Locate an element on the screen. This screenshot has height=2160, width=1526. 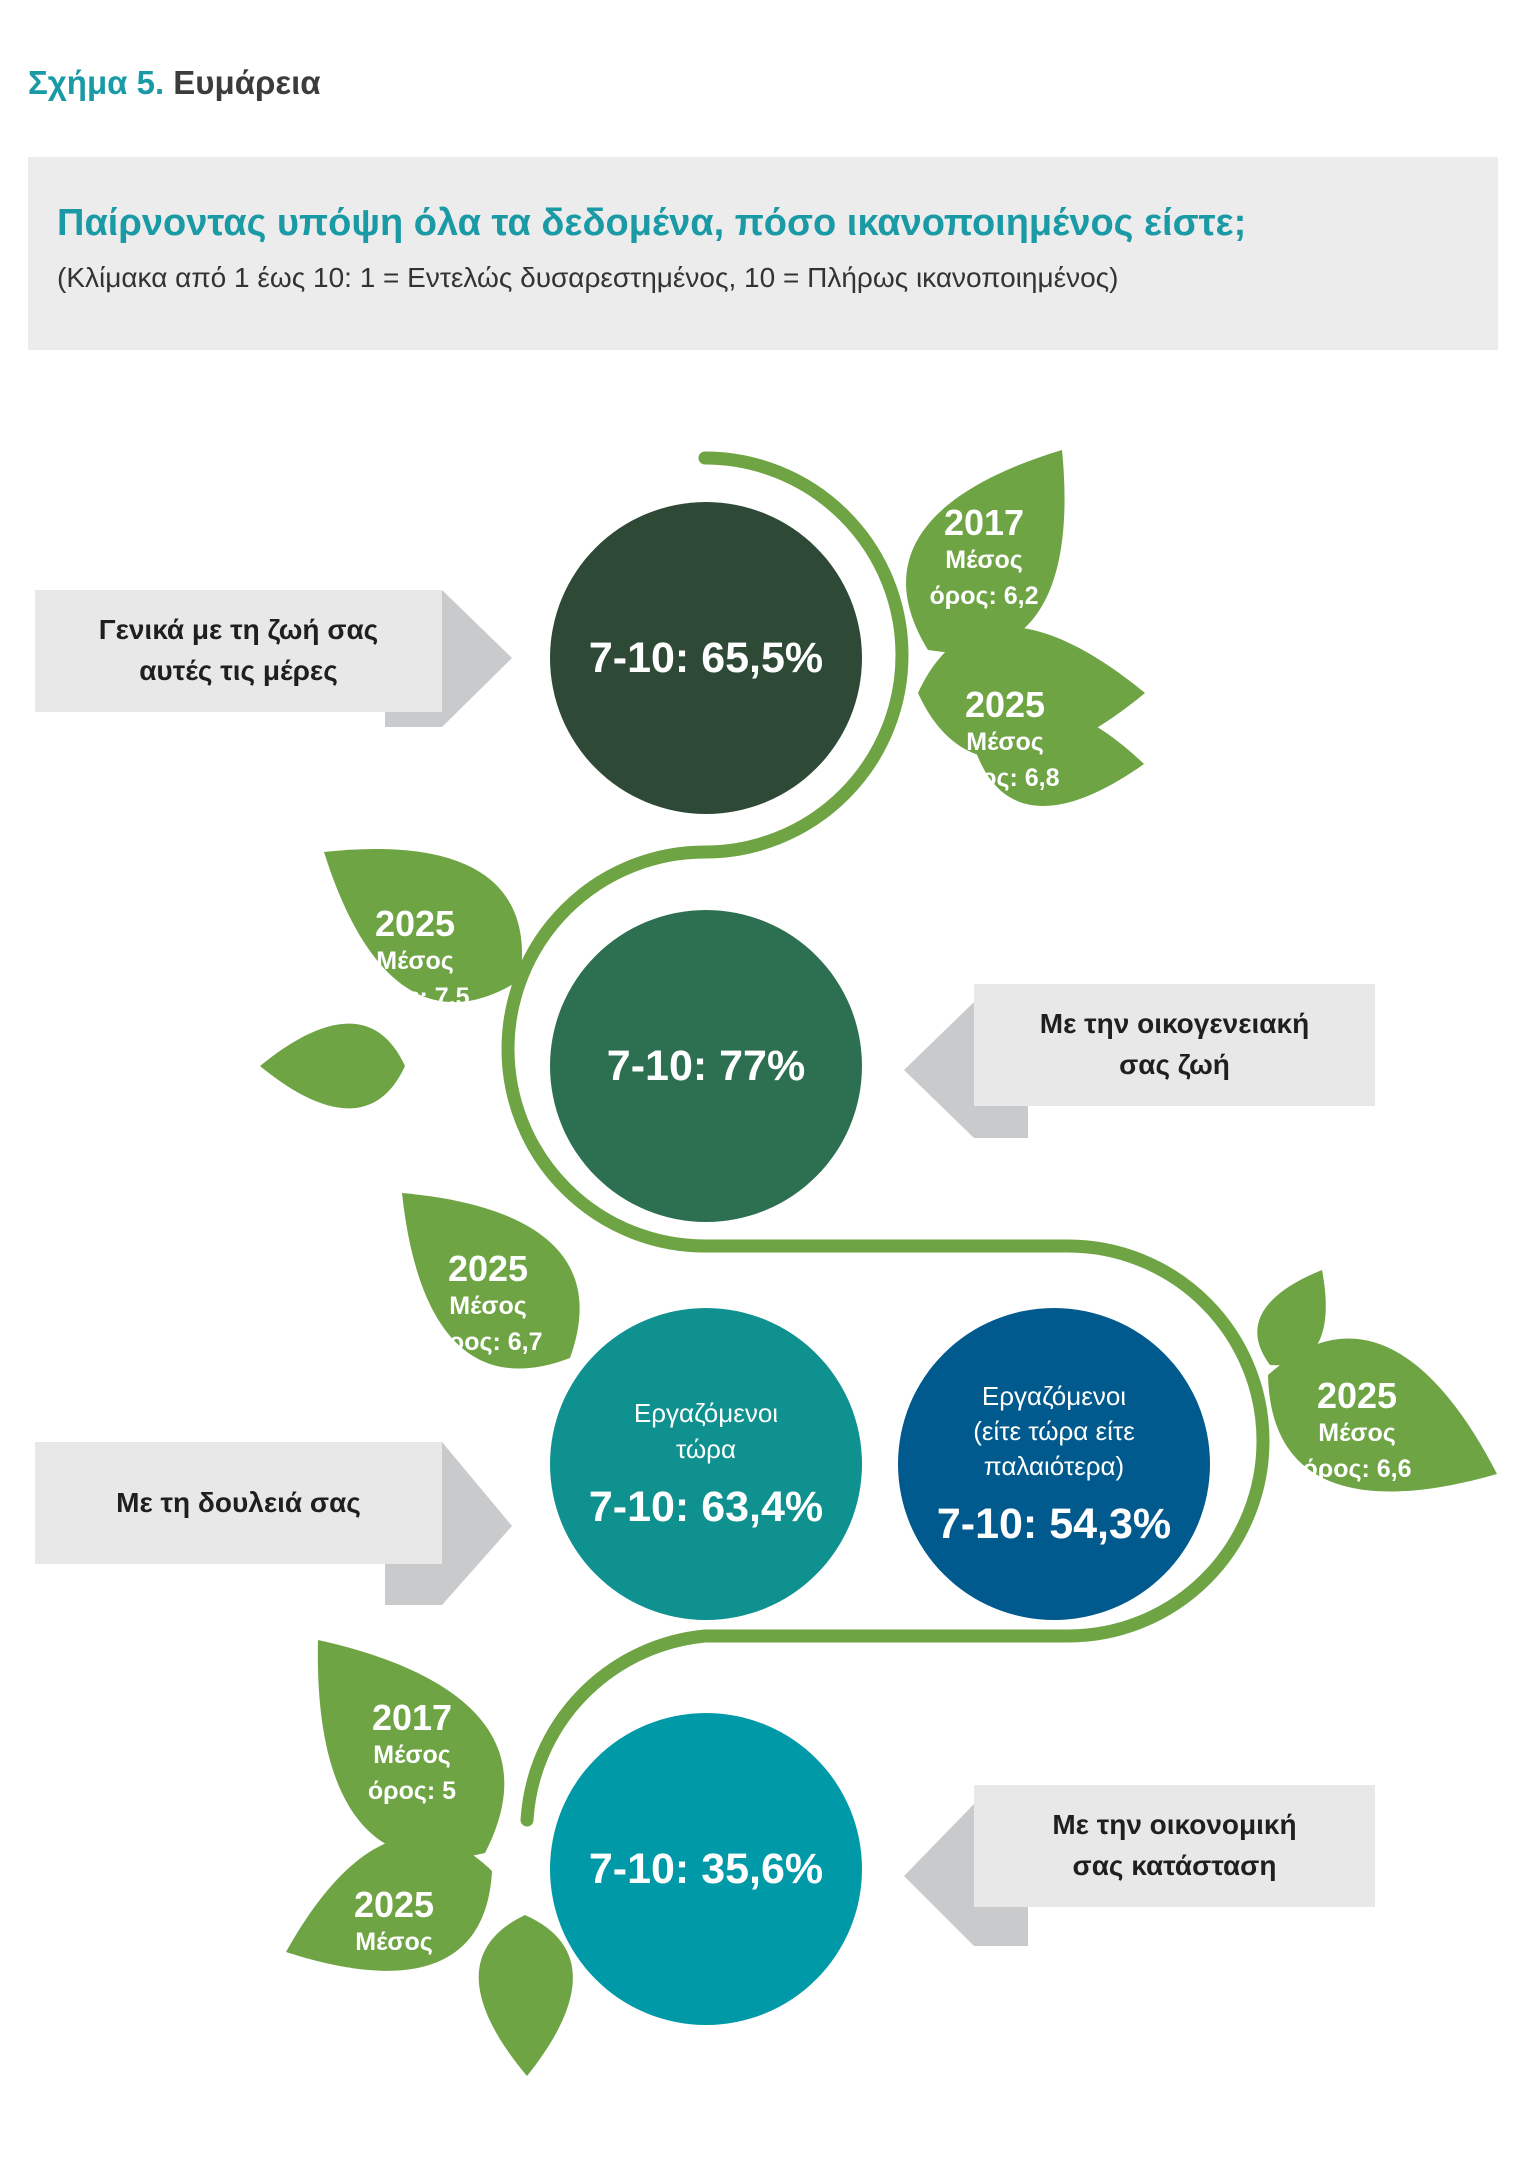
leaf-text-family-2025: 2025 Μέσος όρος: 7,5 is located at coordinates (414, 959).